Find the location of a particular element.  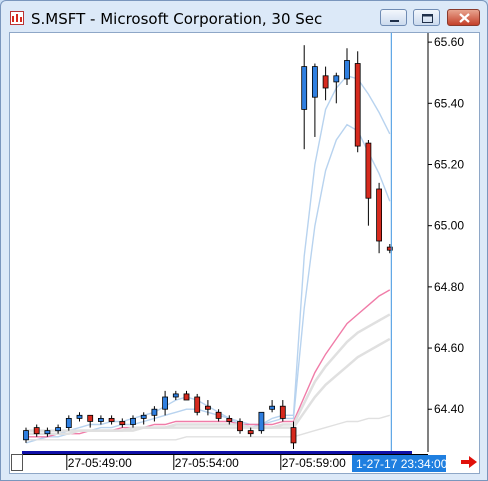

time-scrollbar is located at coordinates (217, 452).